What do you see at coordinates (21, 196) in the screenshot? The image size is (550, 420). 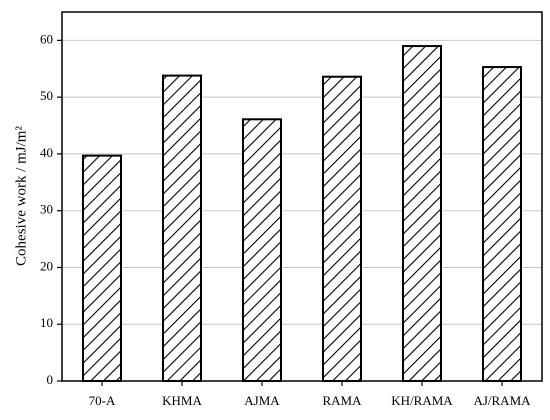 I see `y-axis-label: Cohesive work / mJ/m²` at bounding box center [21, 196].